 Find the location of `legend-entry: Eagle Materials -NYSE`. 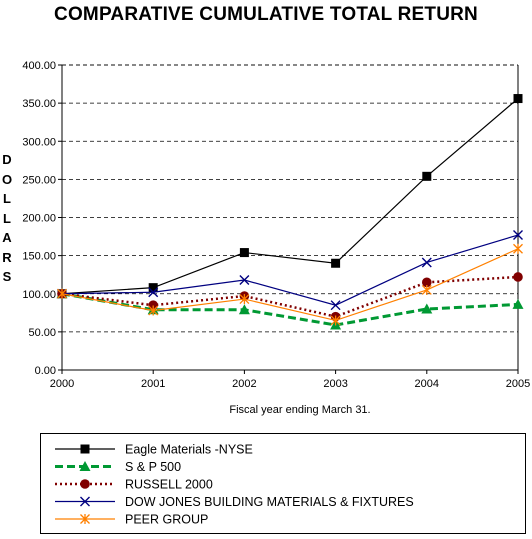

legend-entry: Eagle Materials -NYSE is located at coordinates (154, 450).